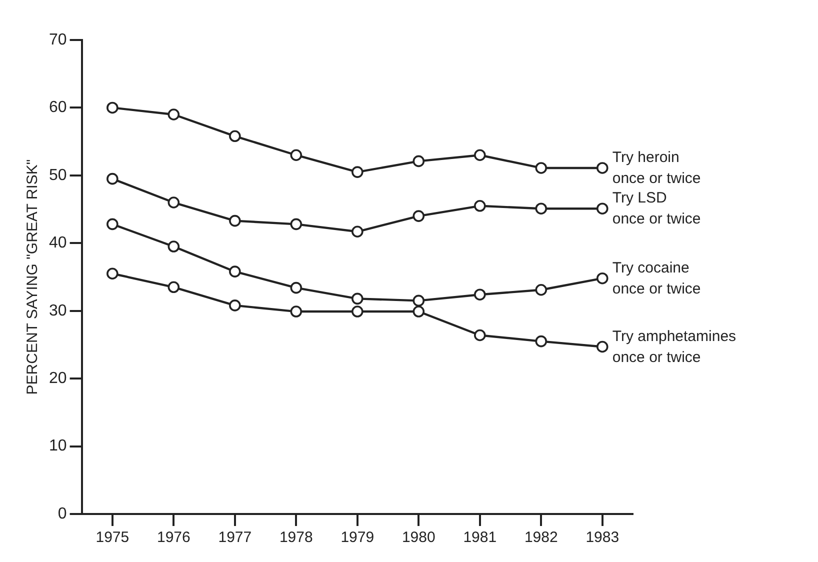  Describe the element at coordinates (33, 277) in the screenshot. I see `y-axis-title: PERCENT SAYING "GREAT RISK"` at that location.